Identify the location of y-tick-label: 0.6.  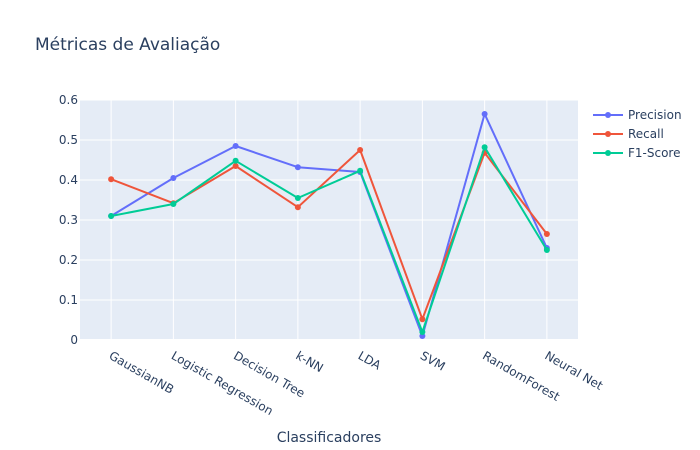
(68, 100).